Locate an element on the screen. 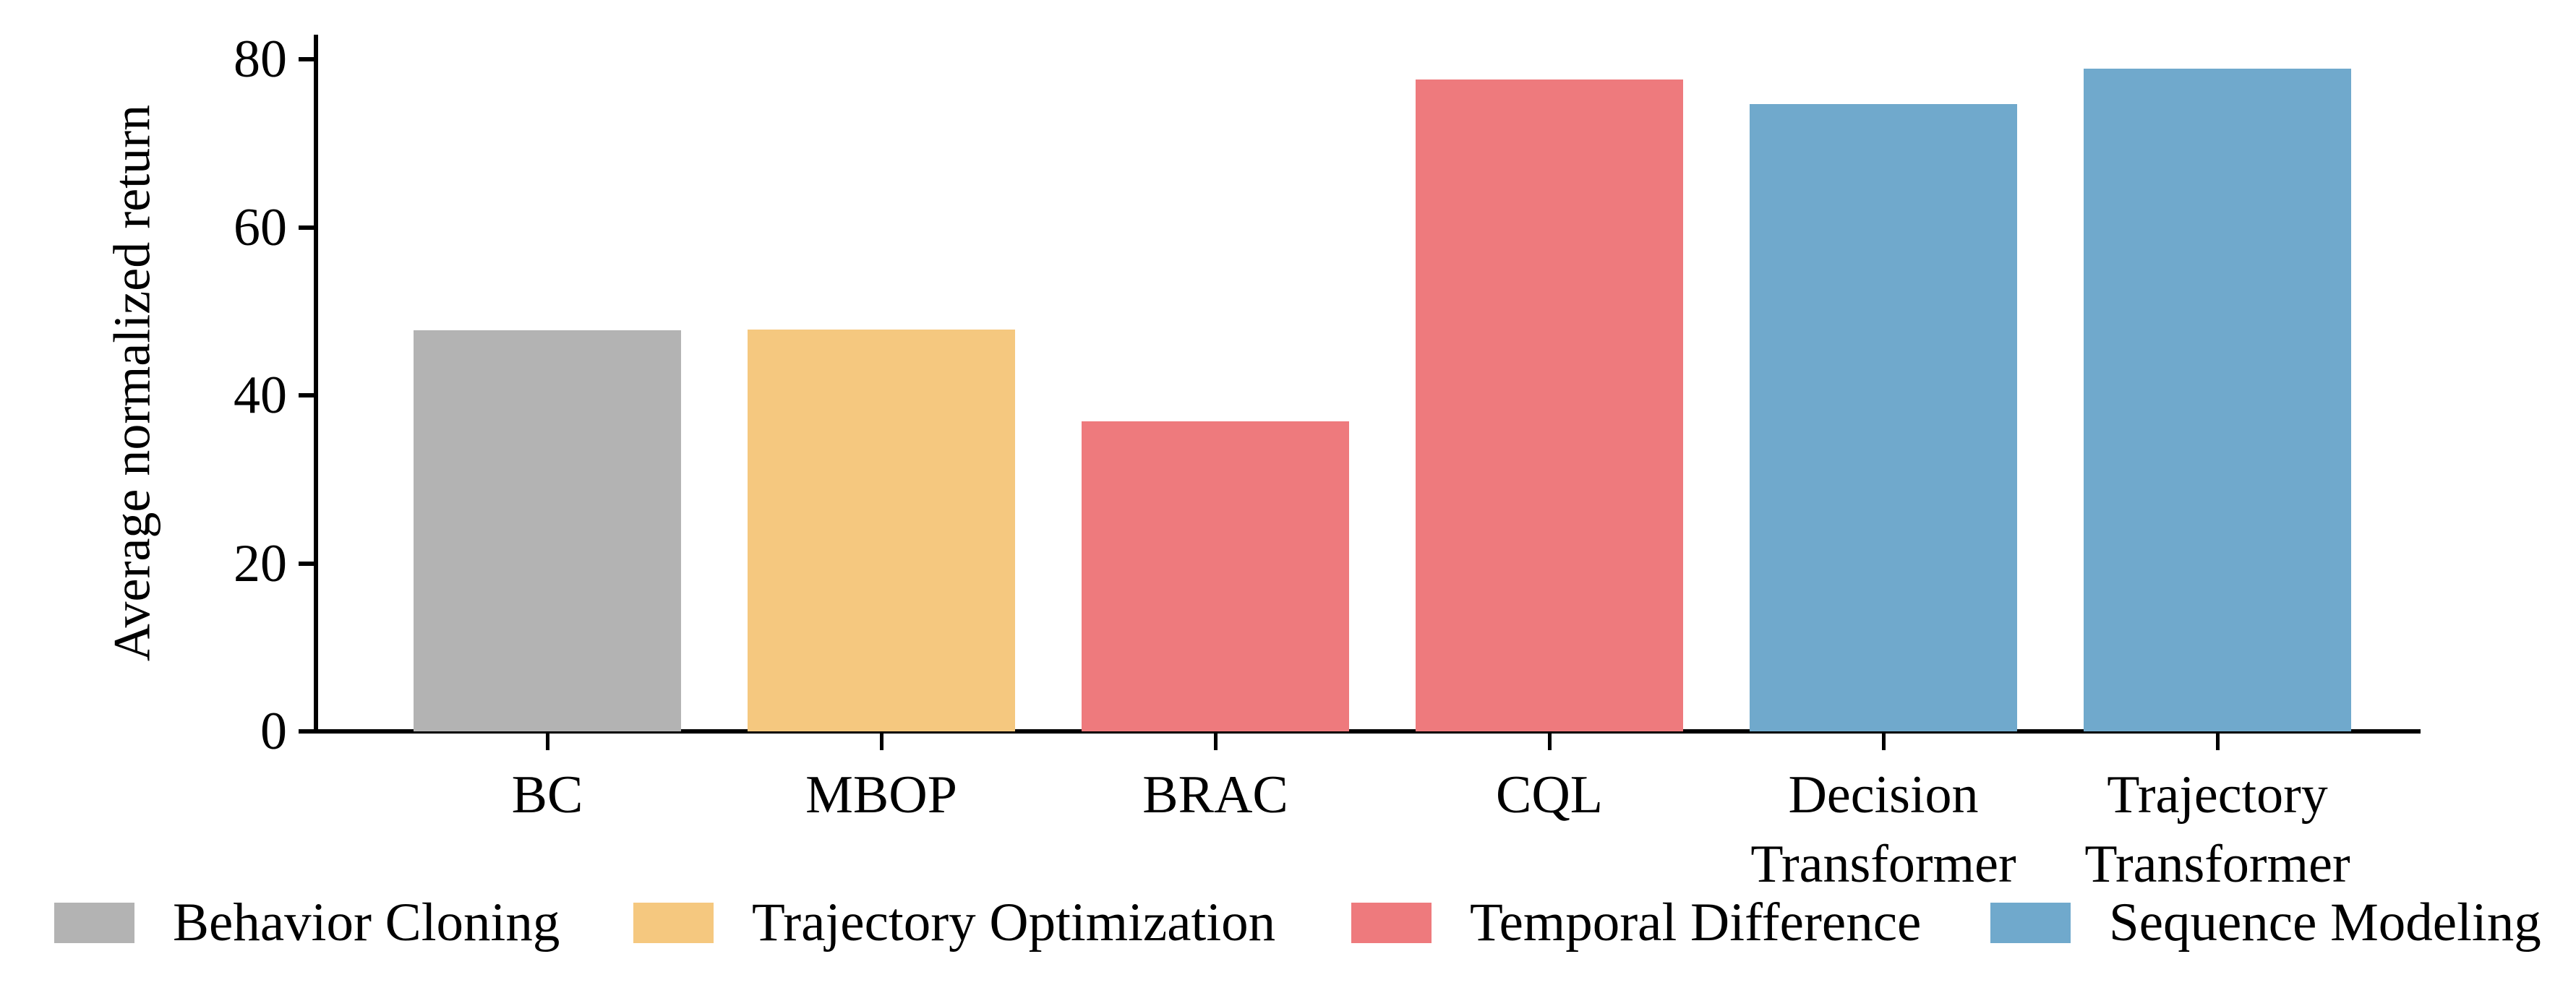 Image resolution: width=2576 pixels, height=1006 pixels. x-axis-spine is located at coordinates (1368, 731).